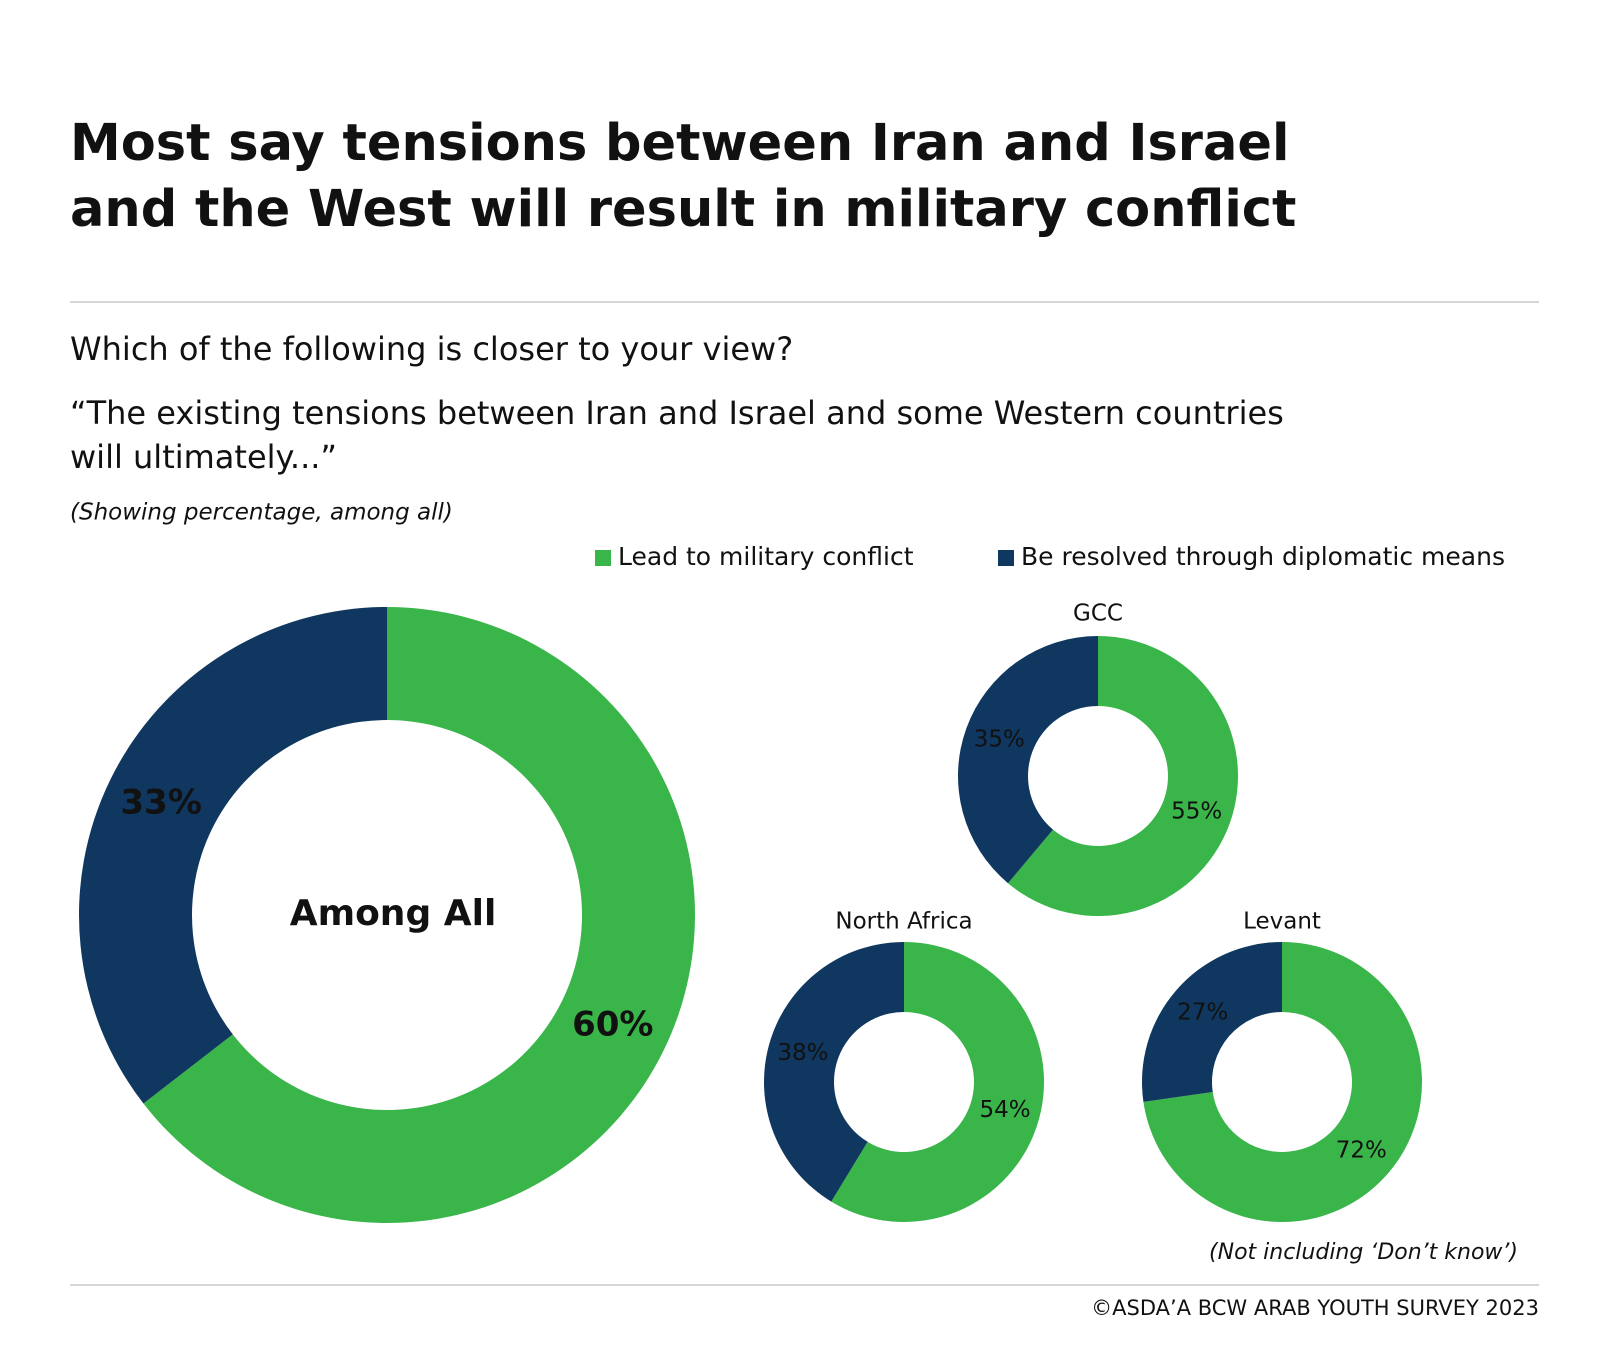  Describe the element at coordinates (612, 1024) in the screenshot. I see `value-label: 60%` at that location.